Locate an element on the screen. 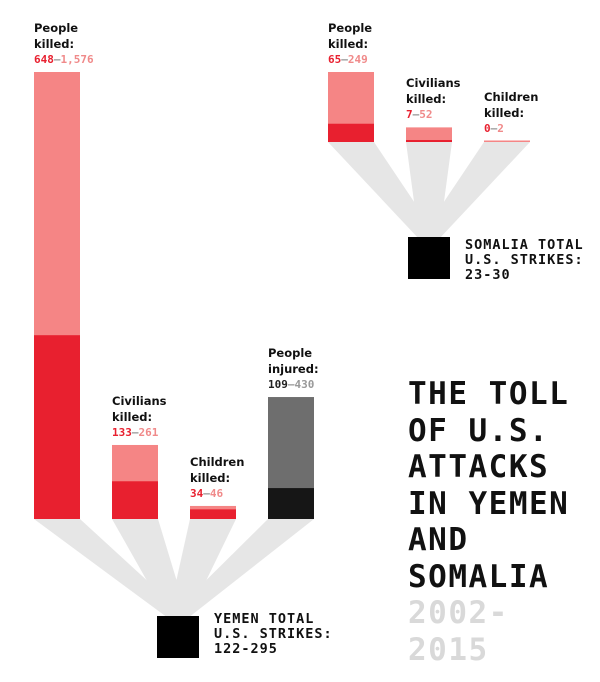 This screenshot has height=682, width=600. yemen-total-label: YEMEN TOTAL U.S. STRIKES: 122-295 is located at coordinates (273, 634).